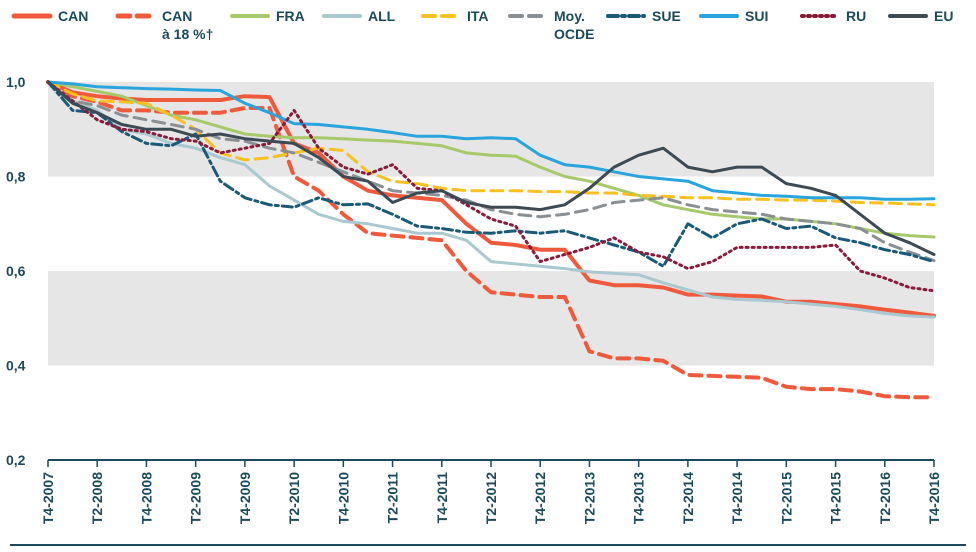 This screenshot has width=976, height=552. Describe the element at coordinates (187, 34) in the screenshot. I see `legend-label: à 18 %†` at that location.